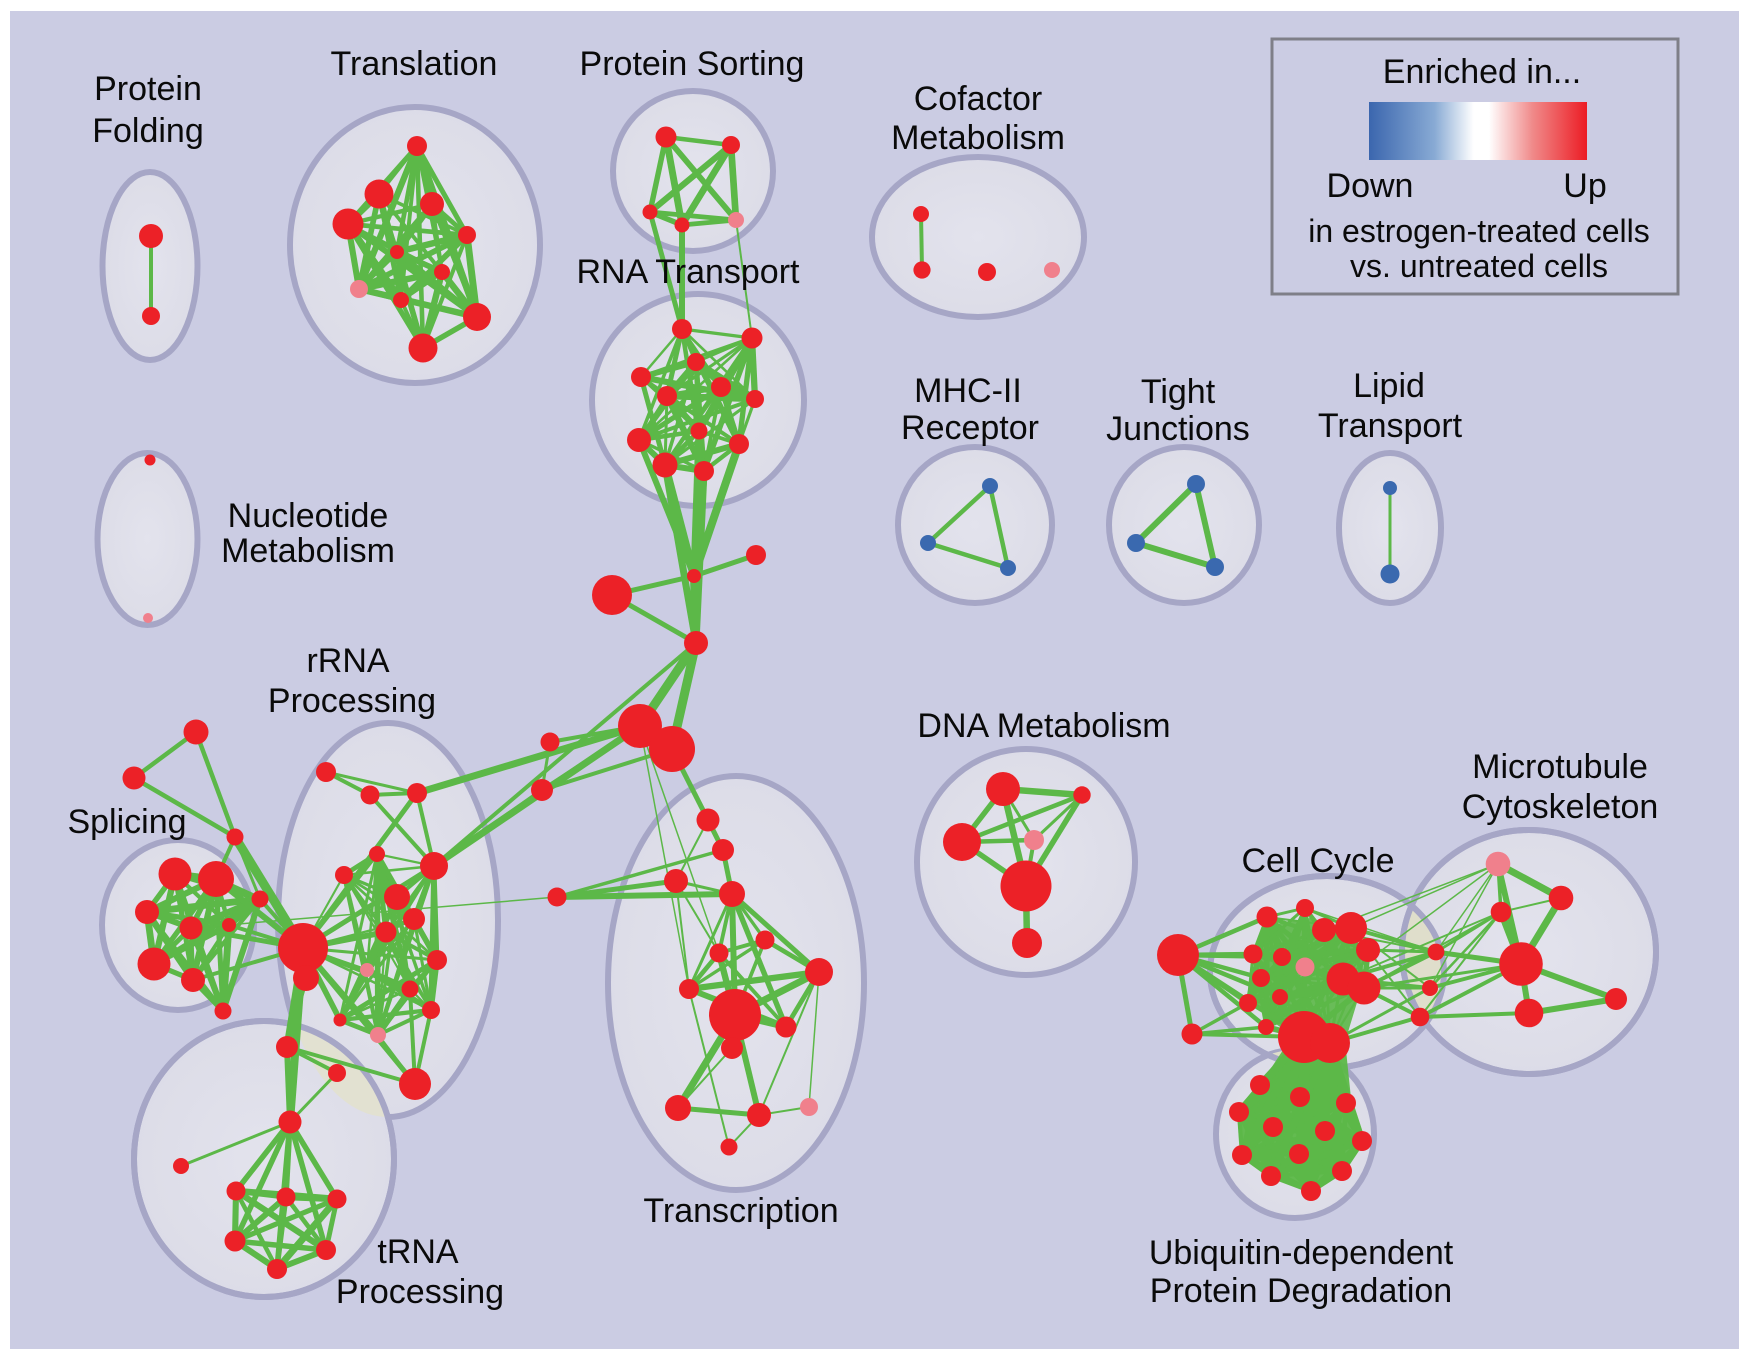 Image resolution: width=1750 pixels, height=1360 pixels. Describe the element at coordinates (1317, 861) in the screenshot. I see `svg-text: Cell Cycle` at that location.